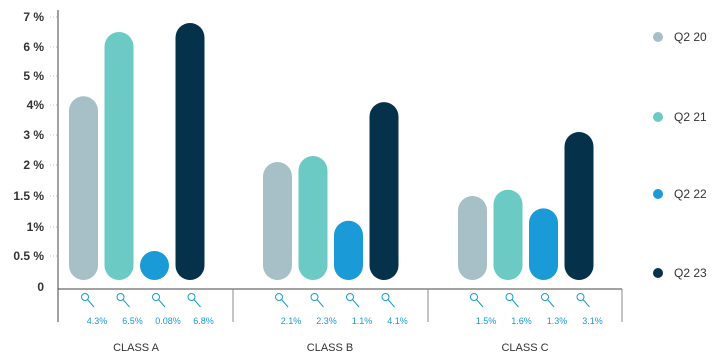 The width and height of the screenshot is (725, 358). Describe the element at coordinates (33, 76) in the screenshot. I see `y-tick-label: 5 %` at that location.